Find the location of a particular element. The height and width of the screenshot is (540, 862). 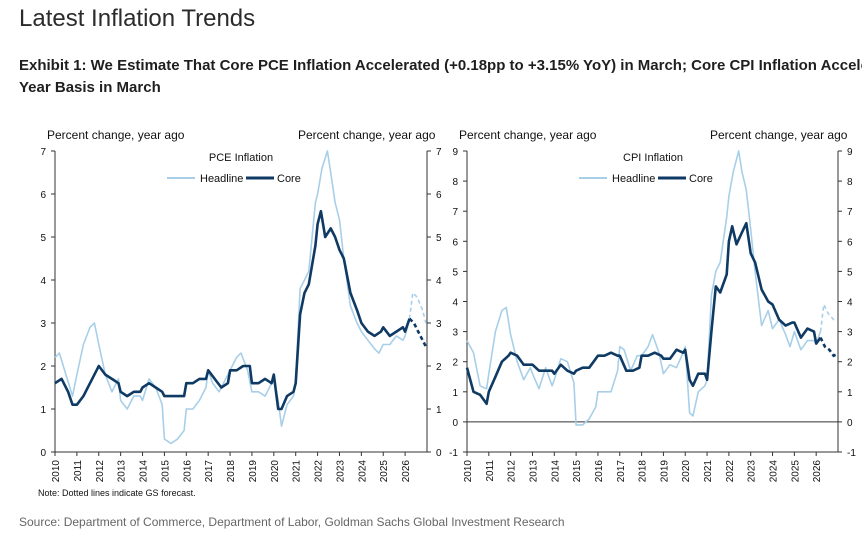

y-tick-label-right: 9 is located at coordinates (850, 152).